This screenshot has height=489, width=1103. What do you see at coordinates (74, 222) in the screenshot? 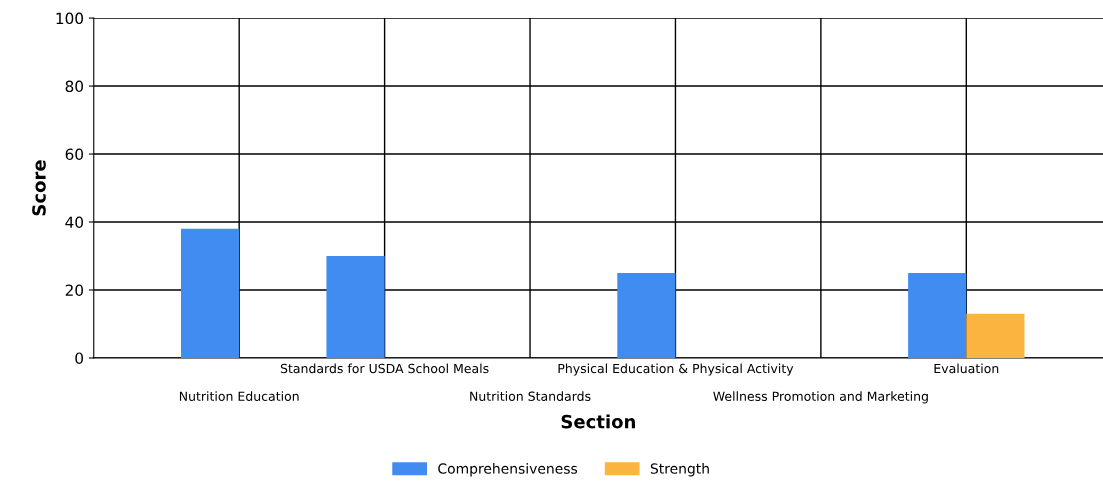
I see `y-tick-label: 40` at bounding box center [74, 222].